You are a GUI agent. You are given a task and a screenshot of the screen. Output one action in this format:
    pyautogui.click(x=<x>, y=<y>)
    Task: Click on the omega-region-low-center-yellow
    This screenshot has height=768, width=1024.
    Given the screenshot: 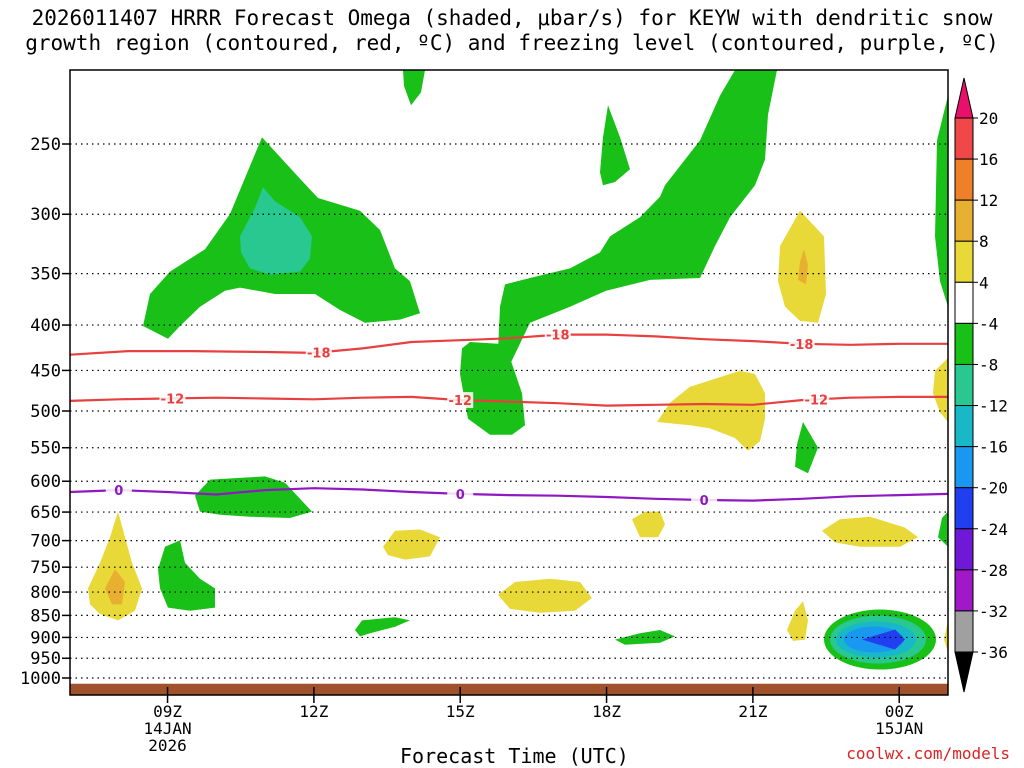 What is the action you would take?
    pyautogui.click(x=411, y=544)
    